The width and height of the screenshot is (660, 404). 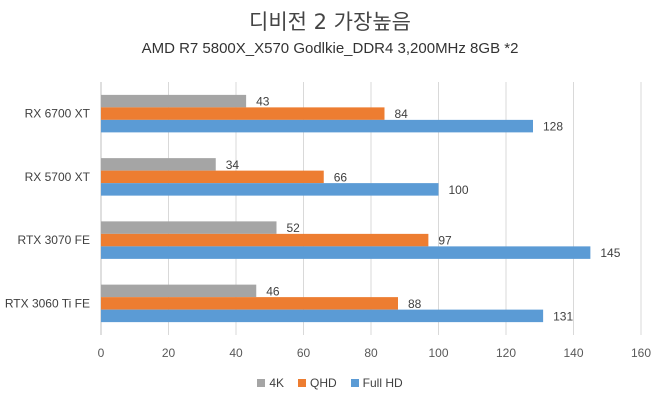 What do you see at coordinates (261, 383) in the screenshot?
I see `legend-swatch-4k` at bounding box center [261, 383].